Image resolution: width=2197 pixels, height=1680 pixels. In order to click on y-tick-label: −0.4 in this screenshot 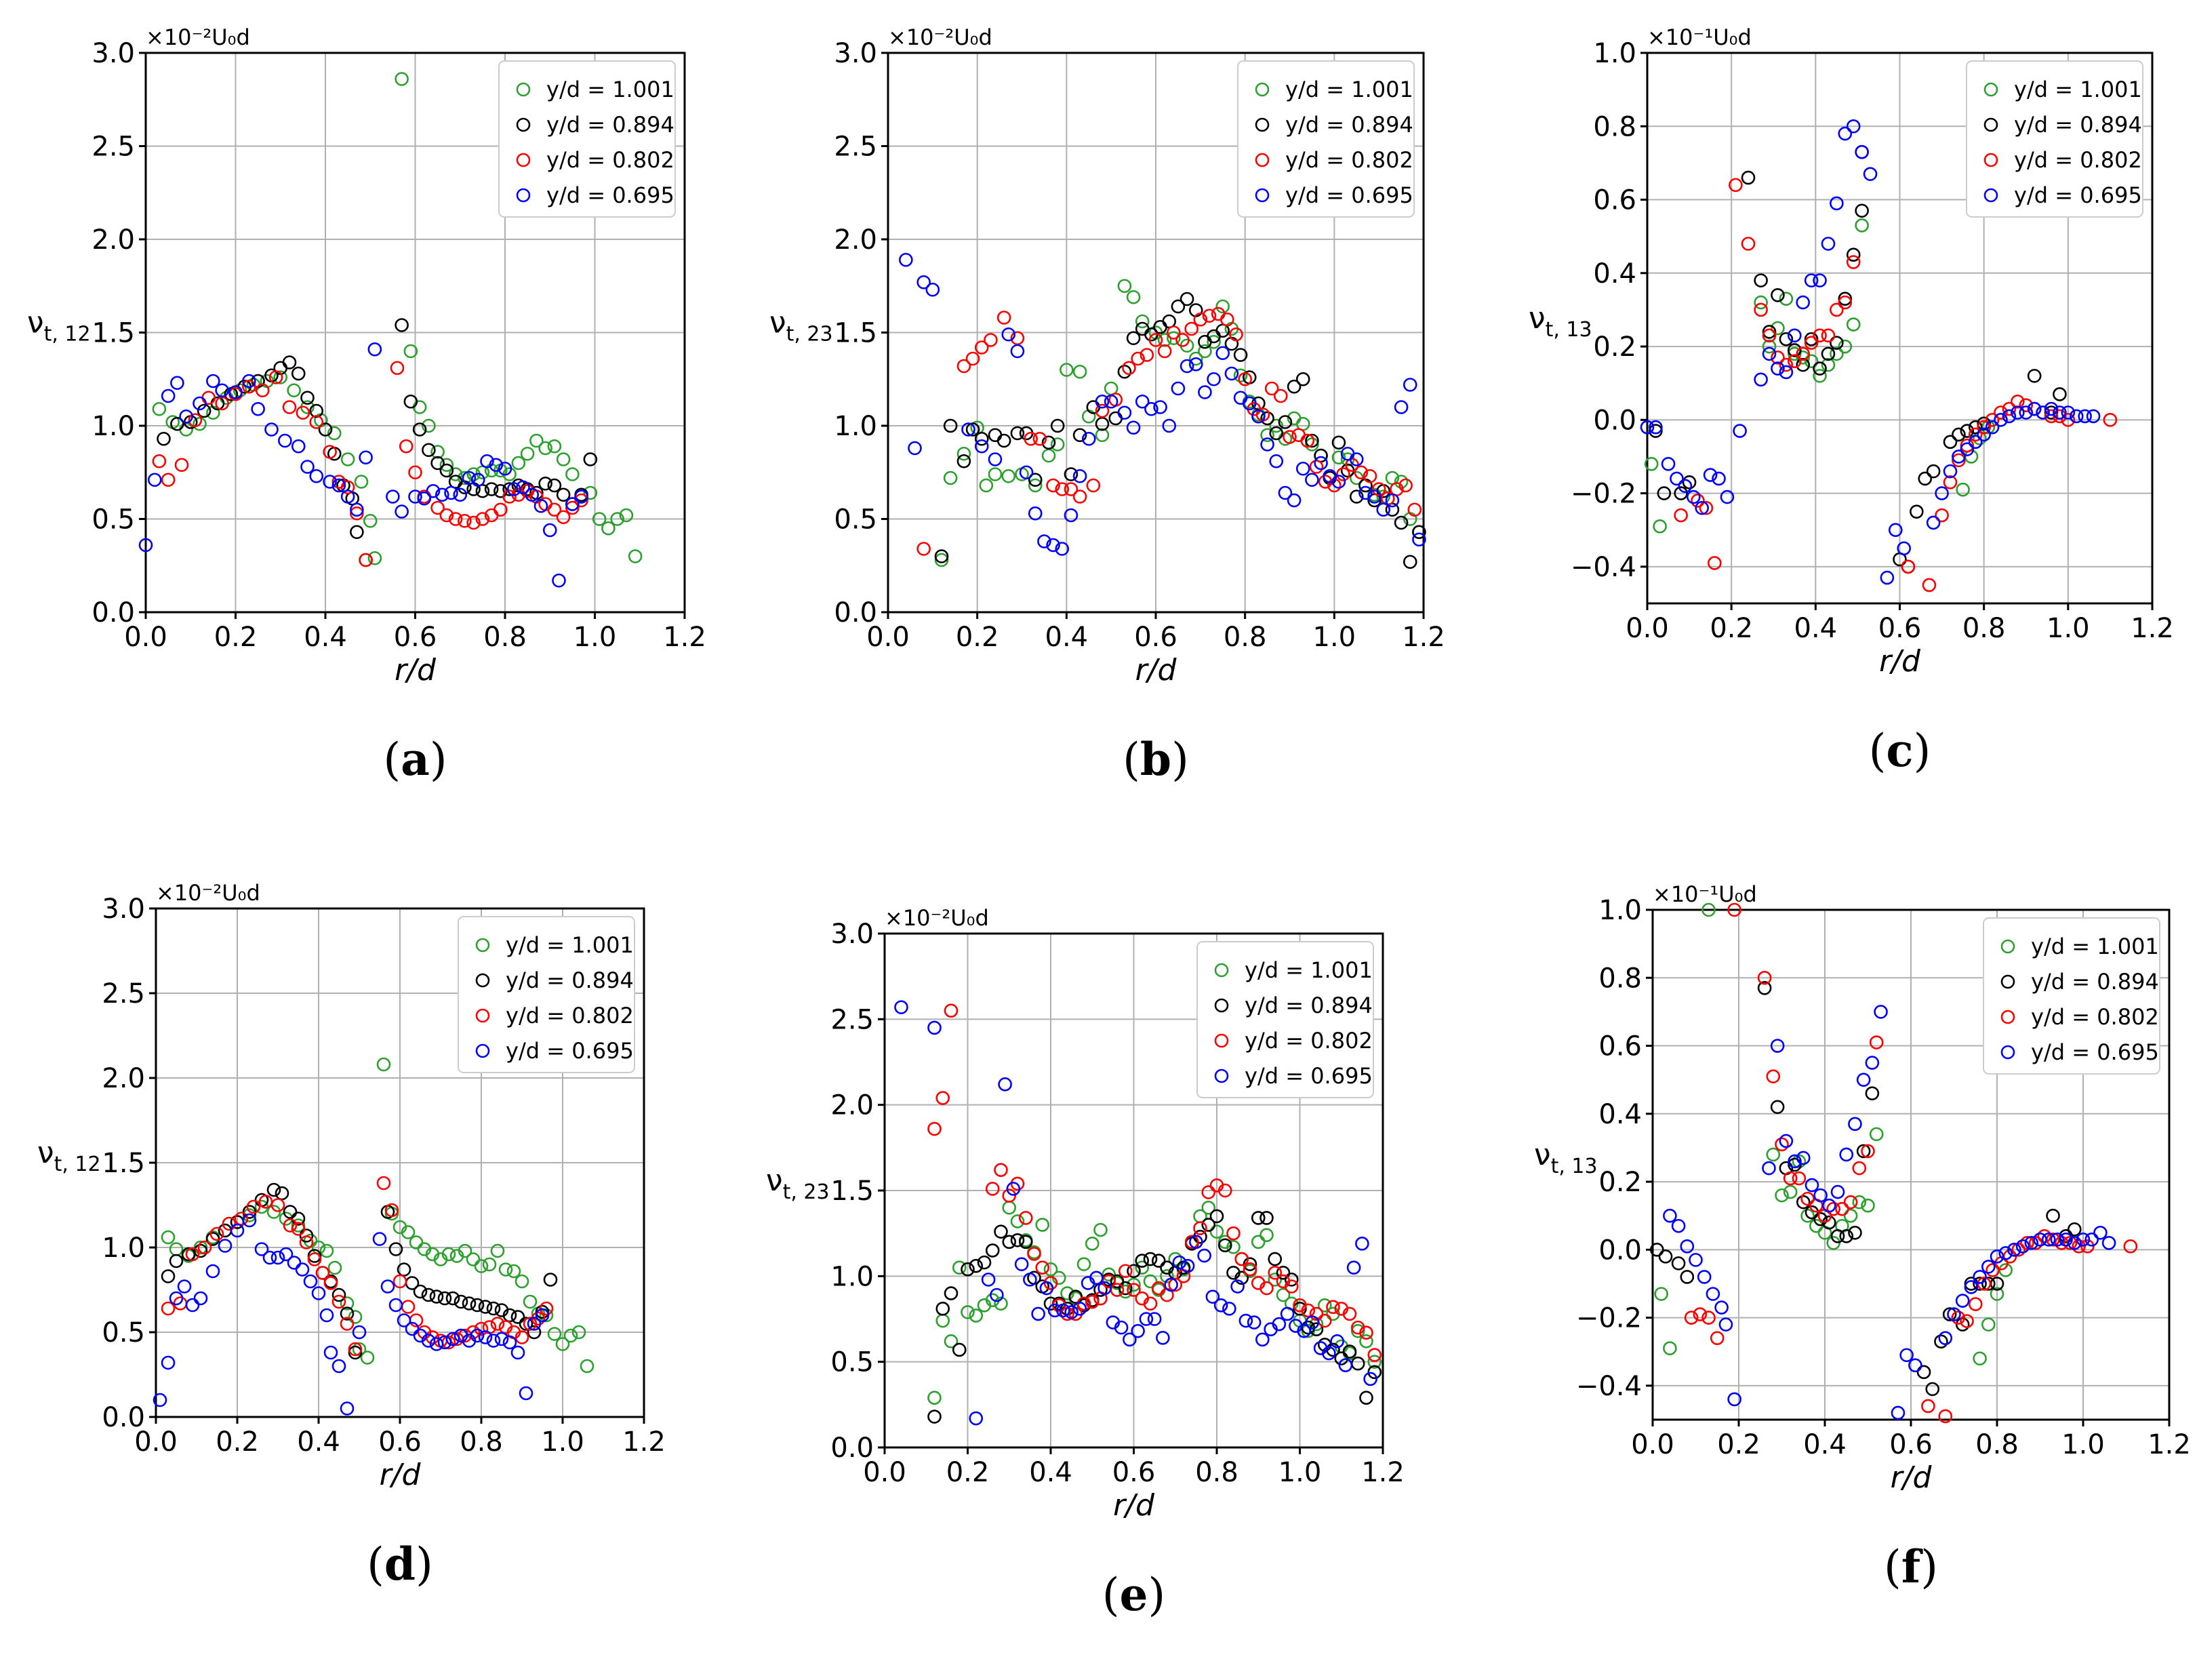, I will do `click(1609, 1386)`.